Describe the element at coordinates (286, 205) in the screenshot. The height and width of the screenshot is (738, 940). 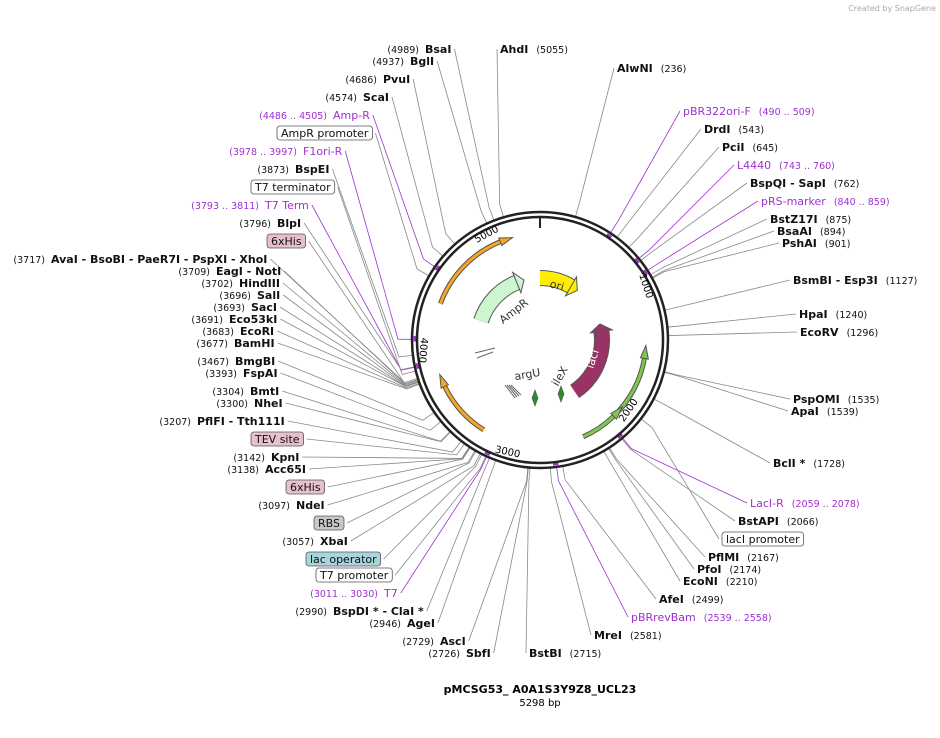
I see `primer-label: T7 Term` at that location.